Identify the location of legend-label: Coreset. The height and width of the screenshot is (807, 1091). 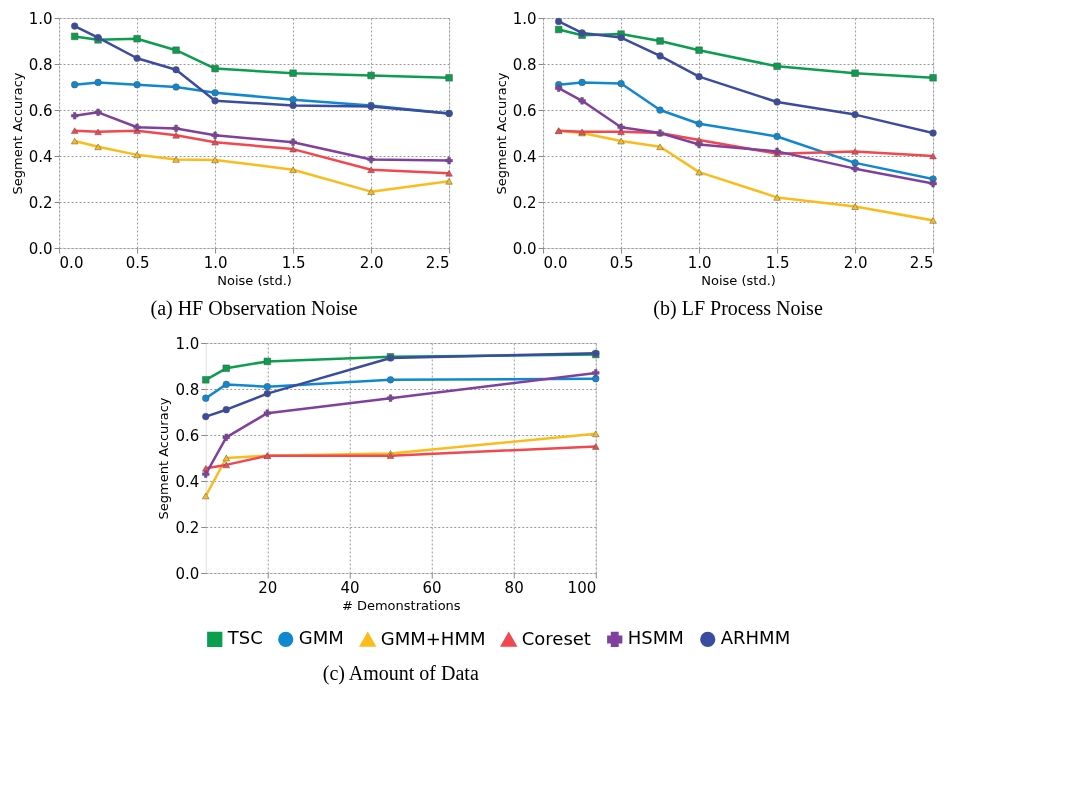
(556, 638).